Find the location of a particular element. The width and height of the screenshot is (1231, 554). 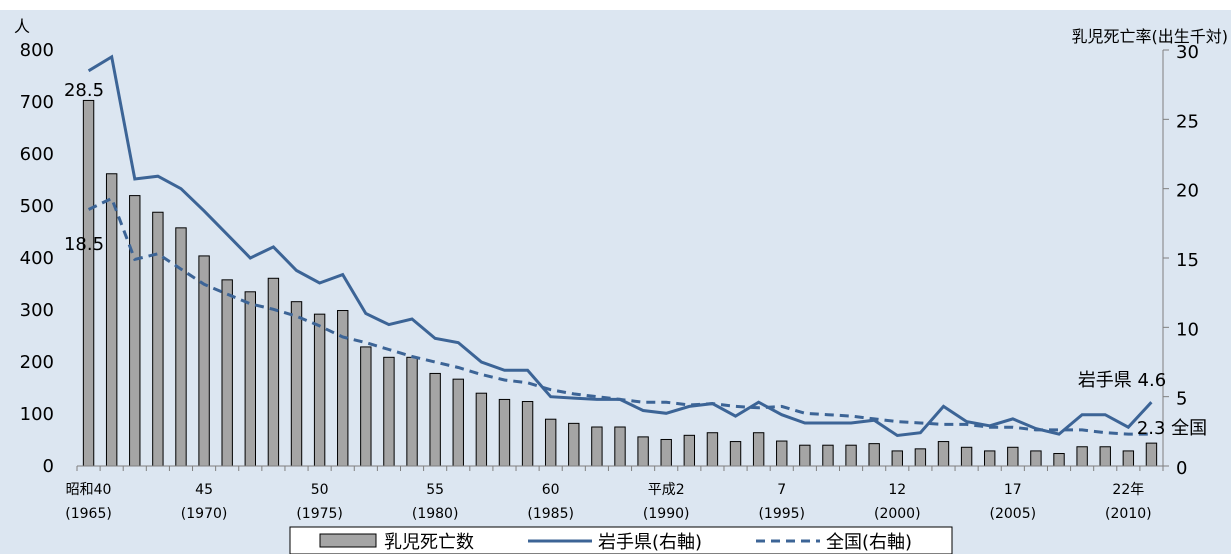

x-label-line1: 45 is located at coordinates (204, 490).